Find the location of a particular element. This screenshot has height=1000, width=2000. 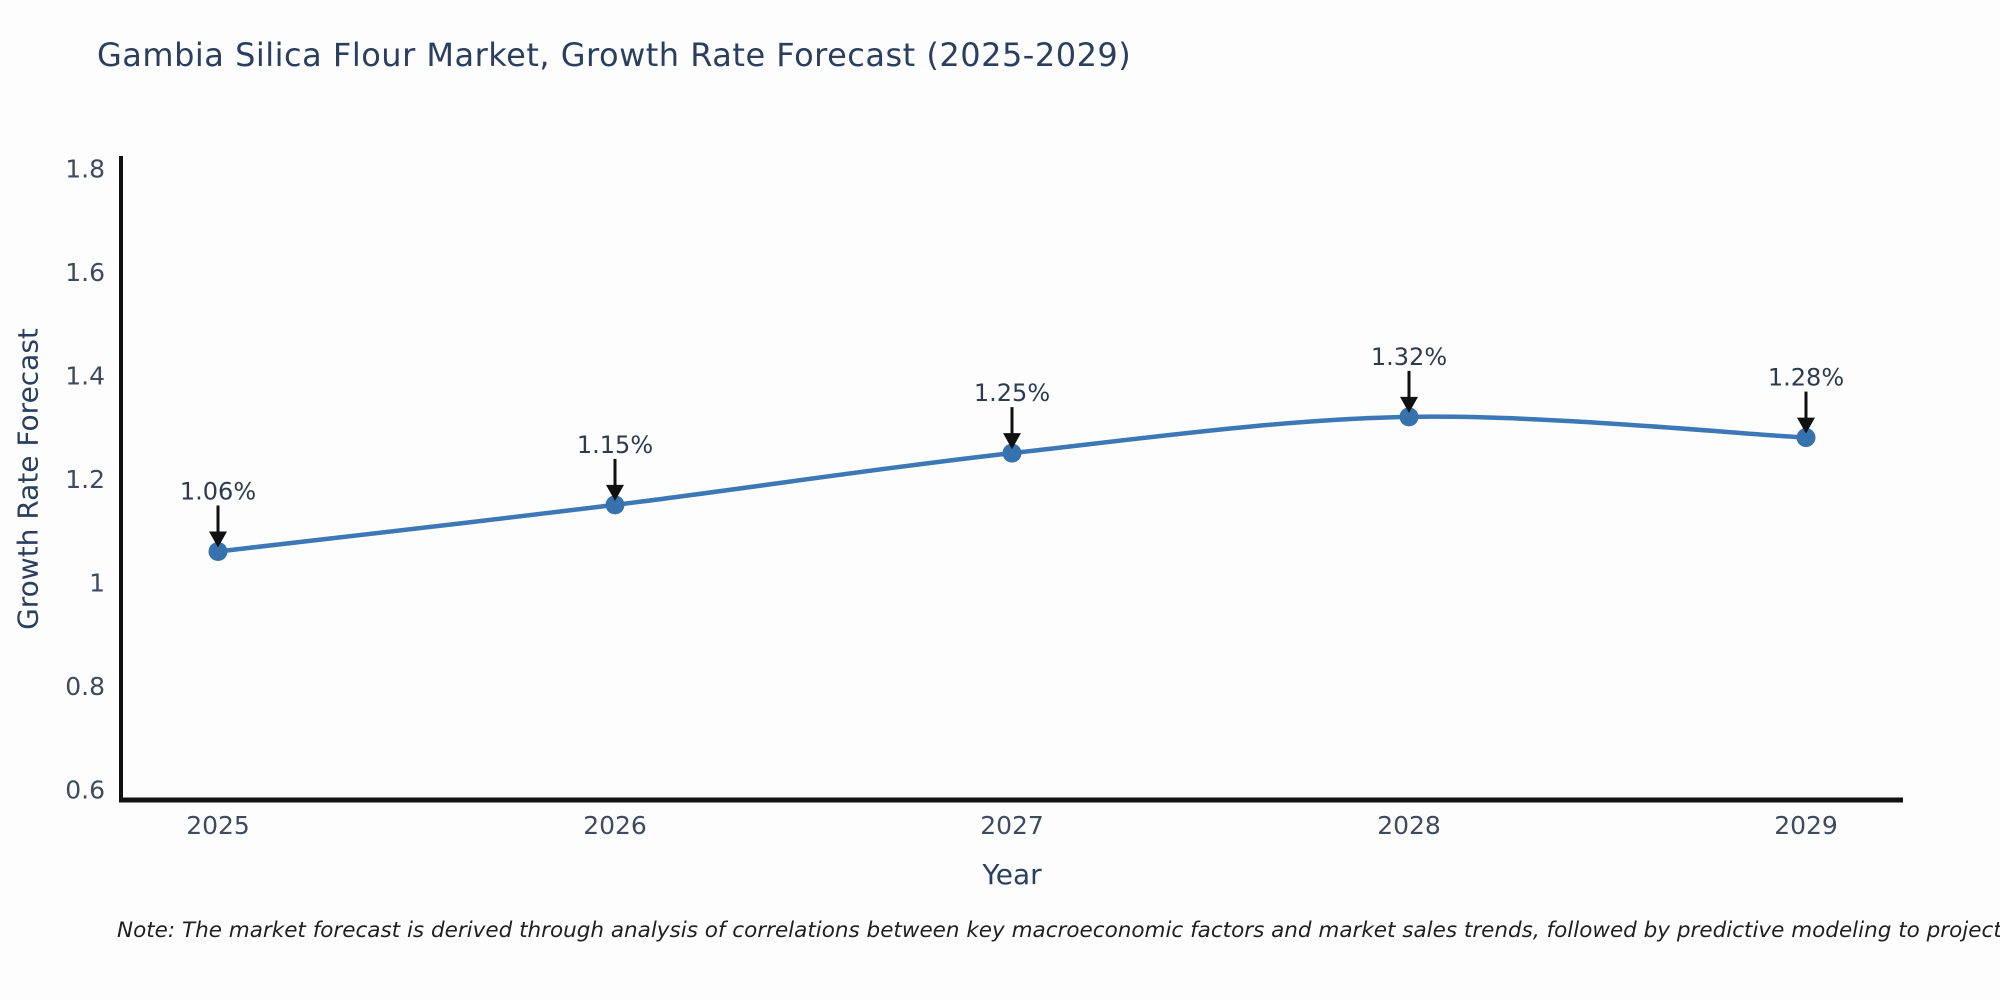

x-tick-label: 2028 is located at coordinates (1409, 825).